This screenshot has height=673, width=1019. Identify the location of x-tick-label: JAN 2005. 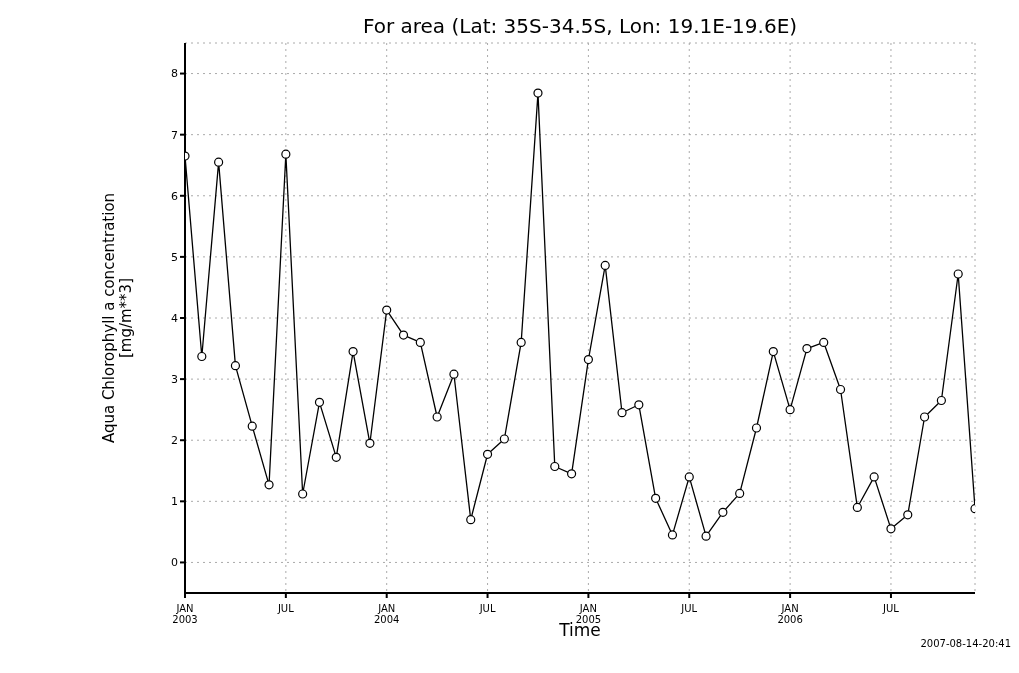
(588, 614).